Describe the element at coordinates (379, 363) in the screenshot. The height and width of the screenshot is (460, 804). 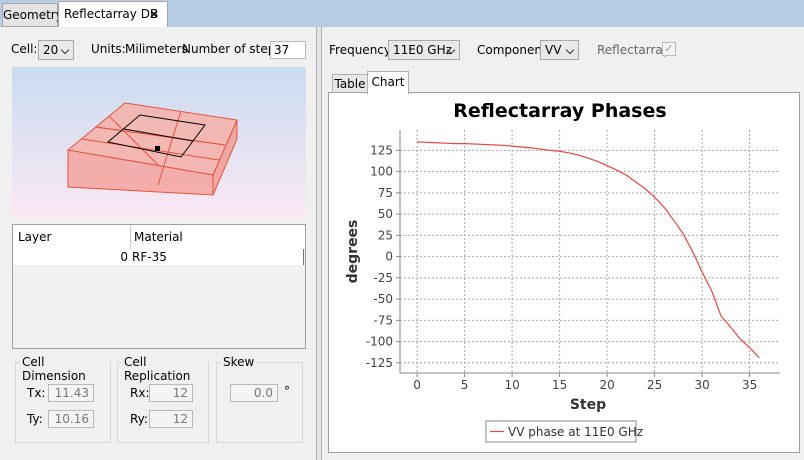
I see `y-tick-label: -125` at that location.